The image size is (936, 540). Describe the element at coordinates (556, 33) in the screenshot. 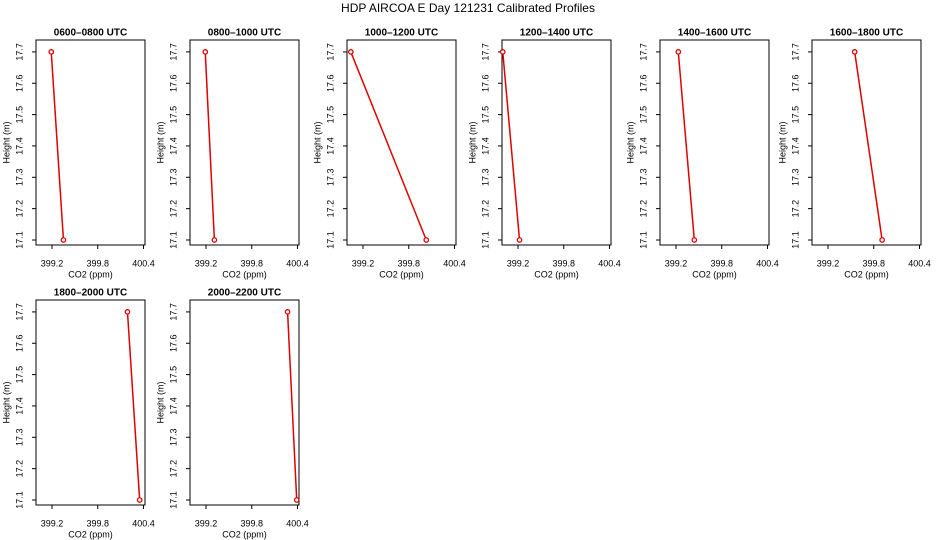

I see `panel-title: 1200–1400 UTC` at that location.